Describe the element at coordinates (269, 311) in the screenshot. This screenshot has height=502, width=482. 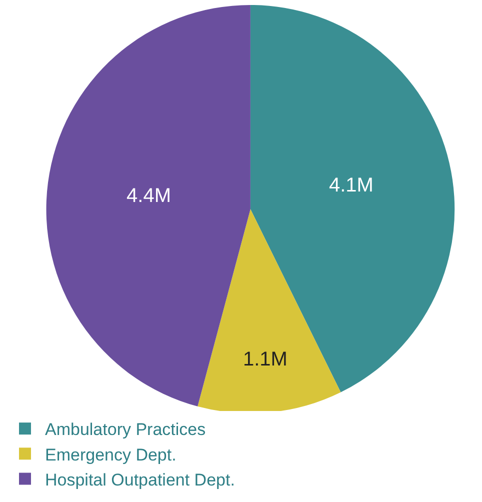
I see `pie-slice` at that location.